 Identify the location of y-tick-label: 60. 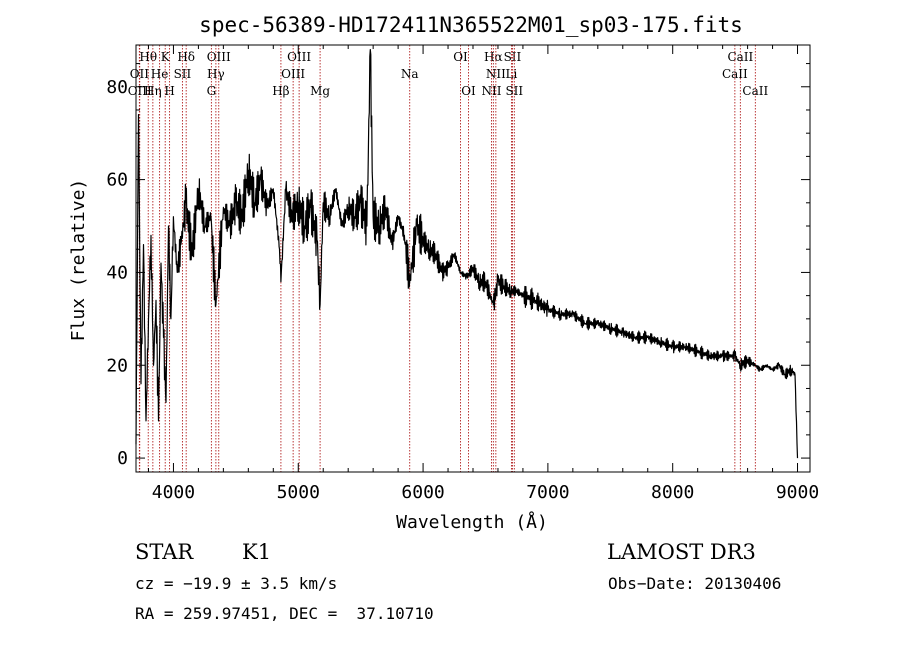
(117, 180).